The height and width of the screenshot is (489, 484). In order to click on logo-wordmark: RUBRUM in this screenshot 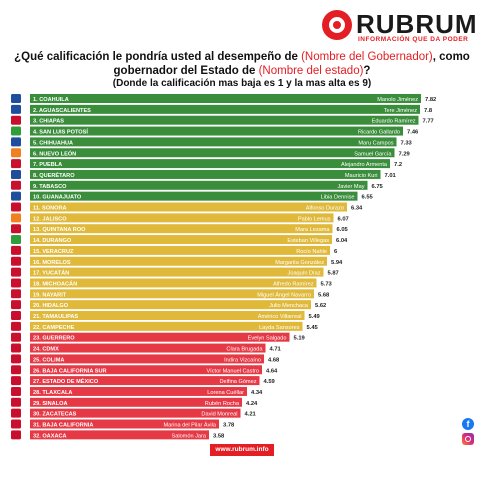, I will do `click(417, 24)`.